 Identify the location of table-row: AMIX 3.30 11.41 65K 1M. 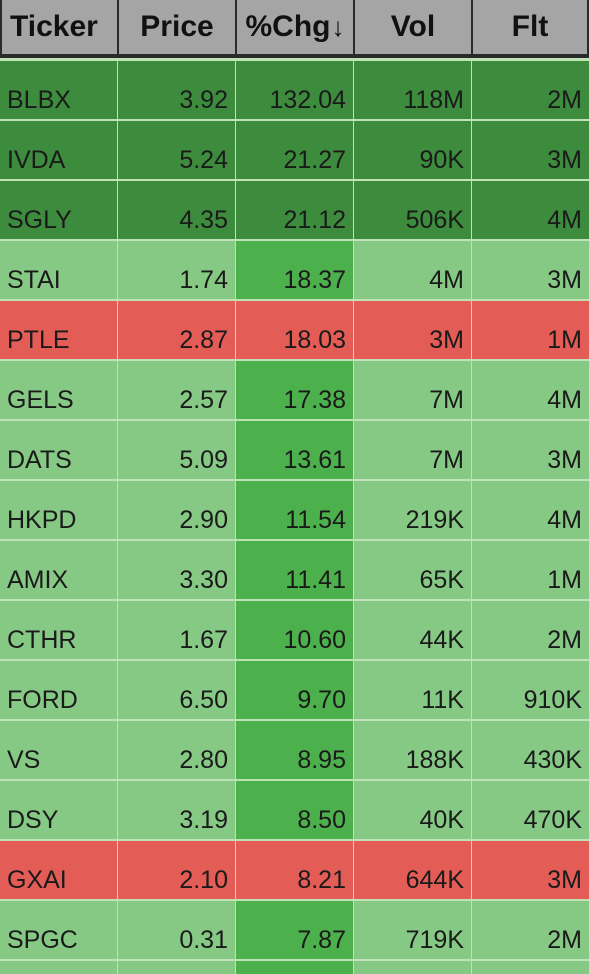
(294, 571).